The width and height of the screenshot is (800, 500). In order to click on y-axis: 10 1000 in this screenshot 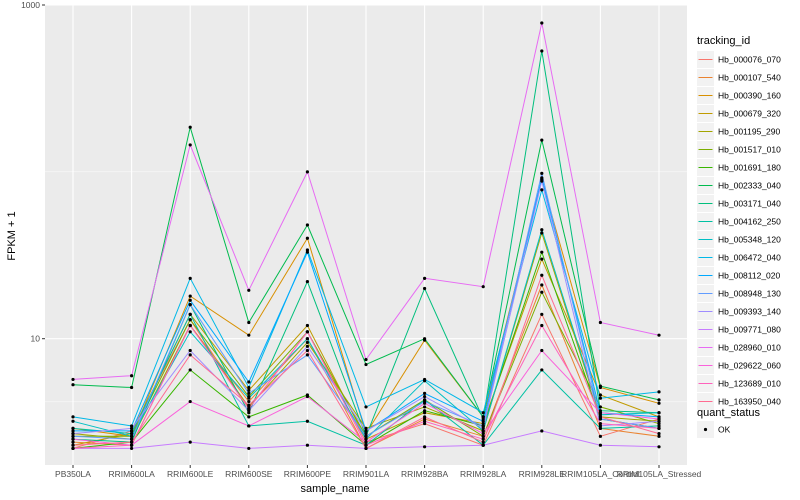, I will do `click(33, 172)`.